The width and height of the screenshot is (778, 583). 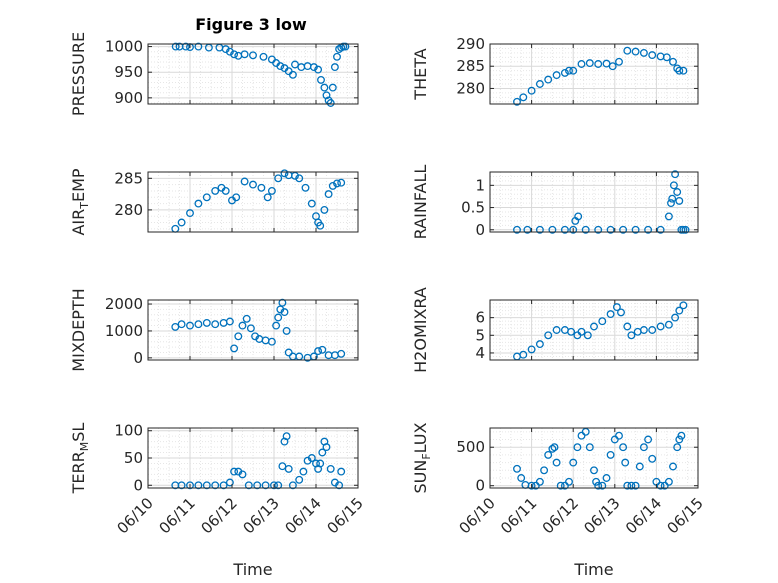 What do you see at coordinates (128, 98) in the screenshot?
I see `y-tick-label: 900` at bounding box center [128, 98].